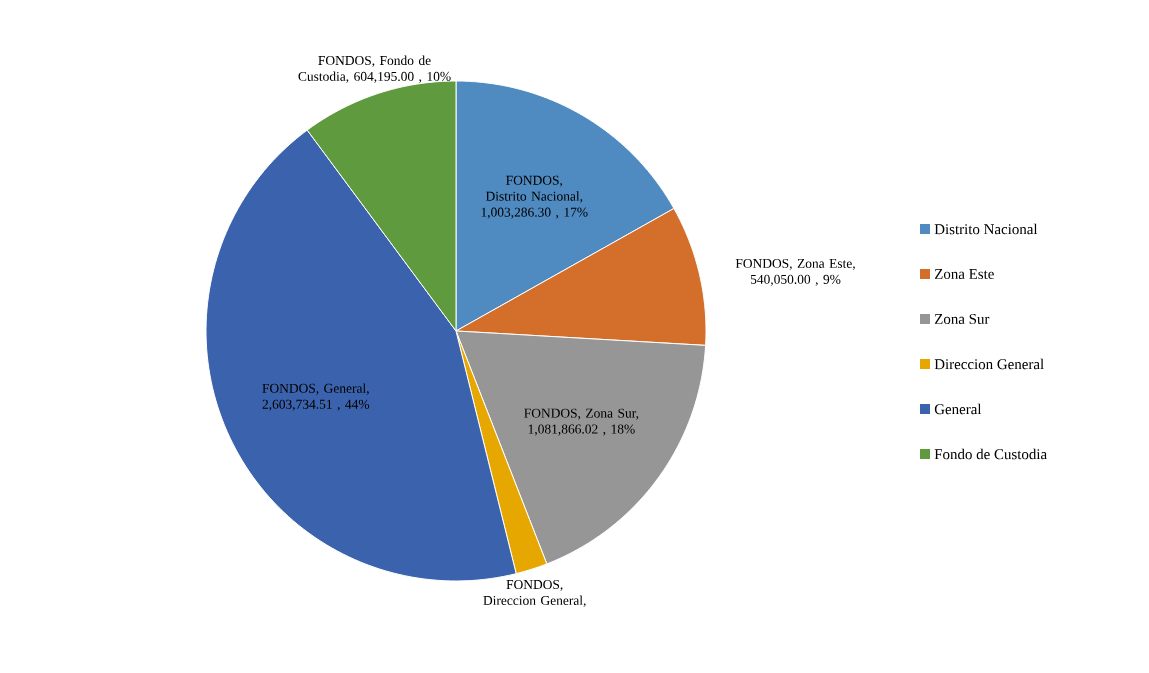  Describe the element at coordinates (989, 364) in the screenshot. I see `legend-label: Direccion General` at that location.